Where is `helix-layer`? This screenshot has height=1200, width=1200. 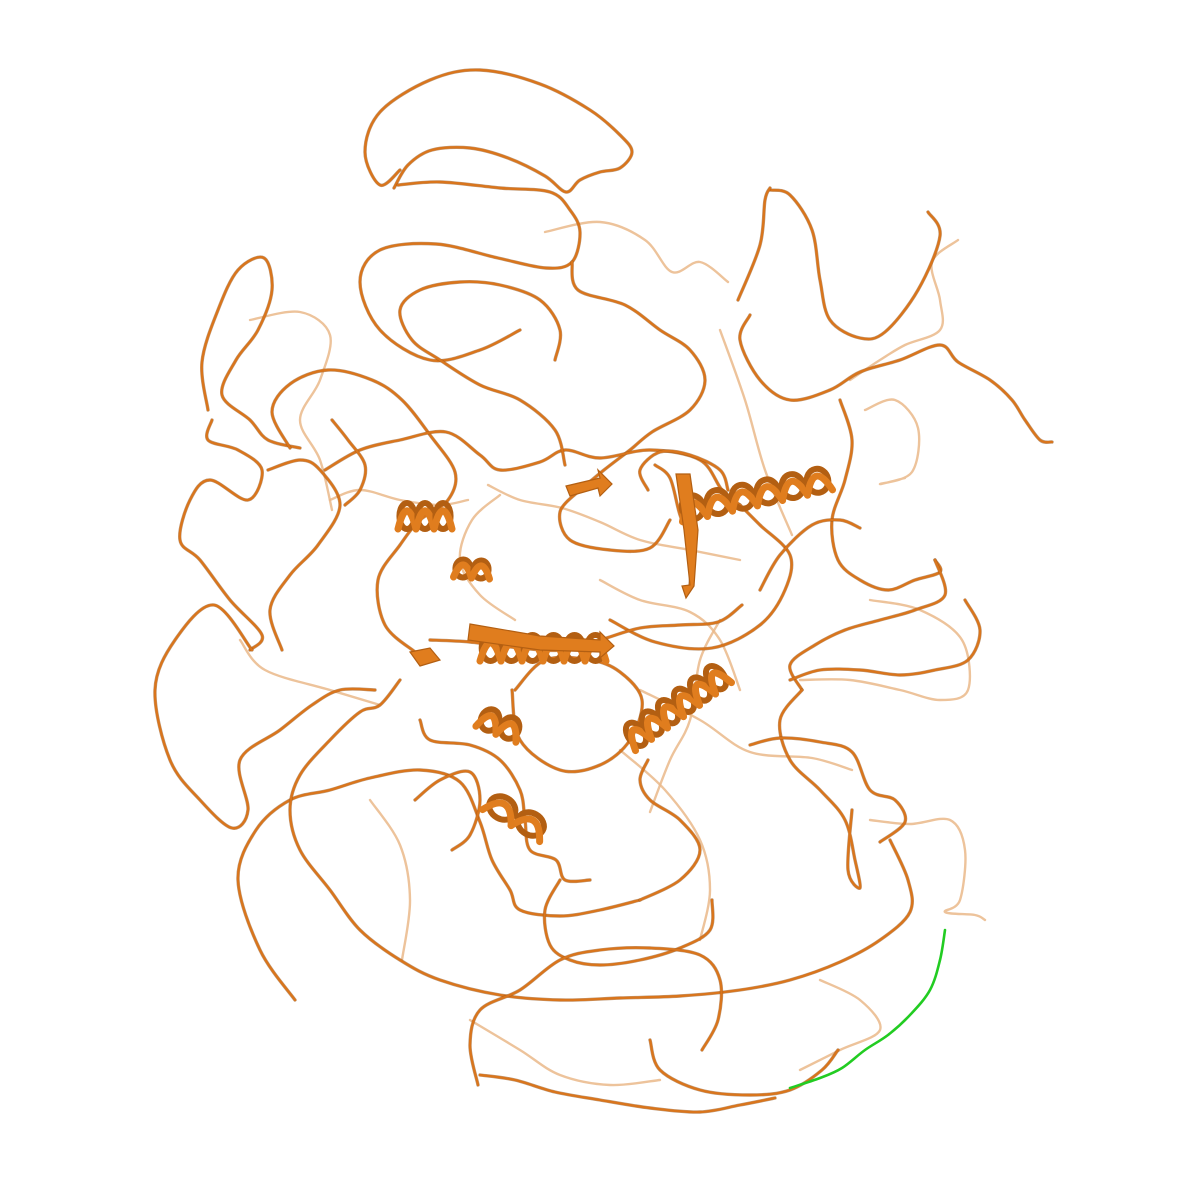
helix-layer is located at coordinates (615, 655).